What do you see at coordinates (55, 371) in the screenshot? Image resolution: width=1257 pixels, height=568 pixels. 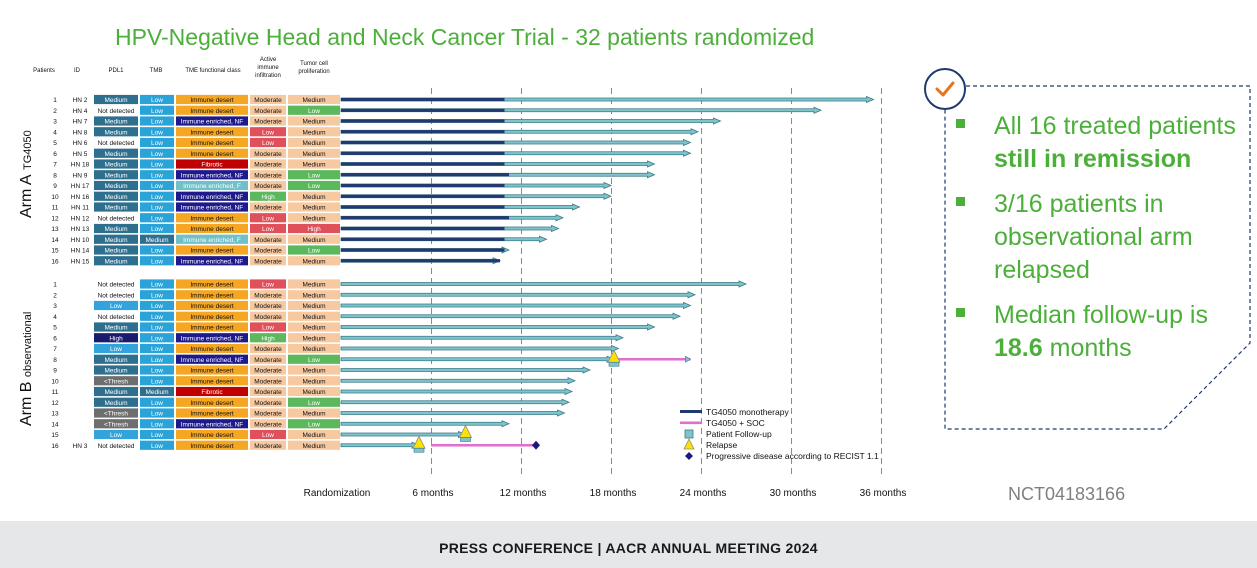 I see `arm-b-patient-number: 9` at bounding box center [55, 371].